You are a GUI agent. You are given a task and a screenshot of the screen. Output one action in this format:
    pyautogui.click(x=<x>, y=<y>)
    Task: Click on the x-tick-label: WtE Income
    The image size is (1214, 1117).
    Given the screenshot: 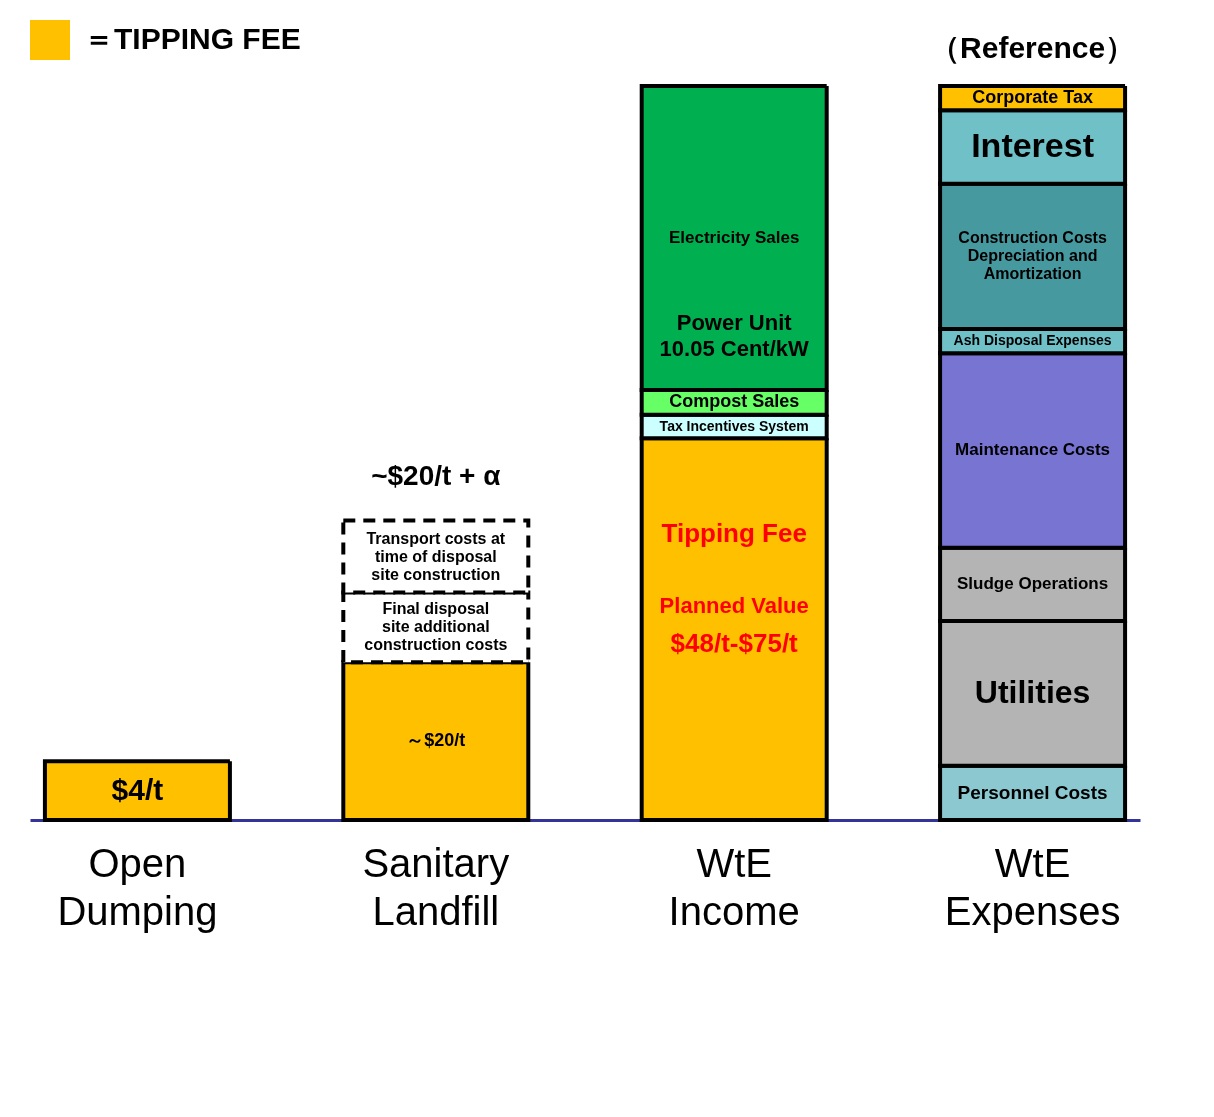 What is the action you would take?
    pyautogui.click(x=734, y=886)
    